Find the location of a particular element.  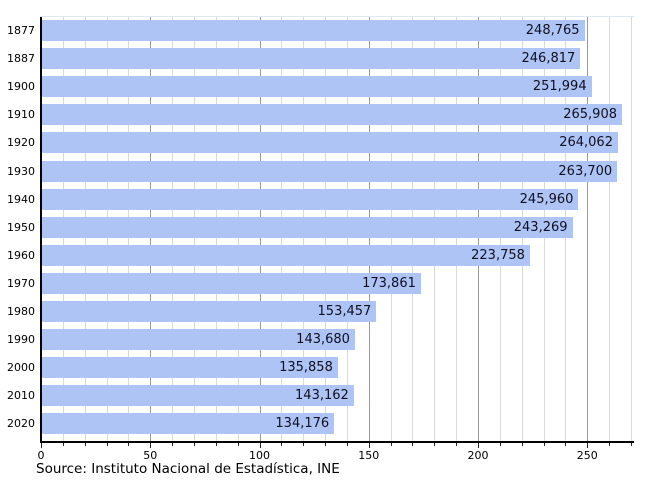

value-label: 153,457 is located at coordinates (344, 311).